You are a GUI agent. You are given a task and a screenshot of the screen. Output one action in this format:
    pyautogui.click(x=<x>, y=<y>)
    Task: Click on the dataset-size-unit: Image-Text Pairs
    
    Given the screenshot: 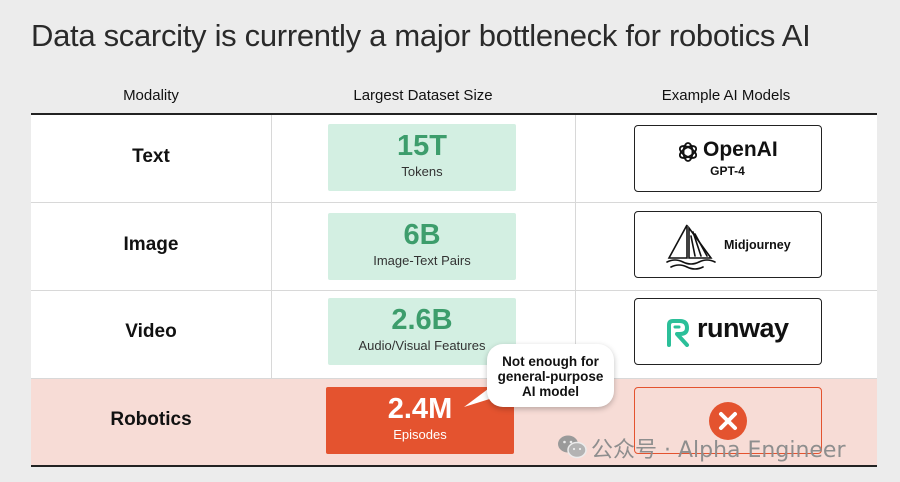 What is the action you would take?
    pyautogui.click(x=422, y=260)
    